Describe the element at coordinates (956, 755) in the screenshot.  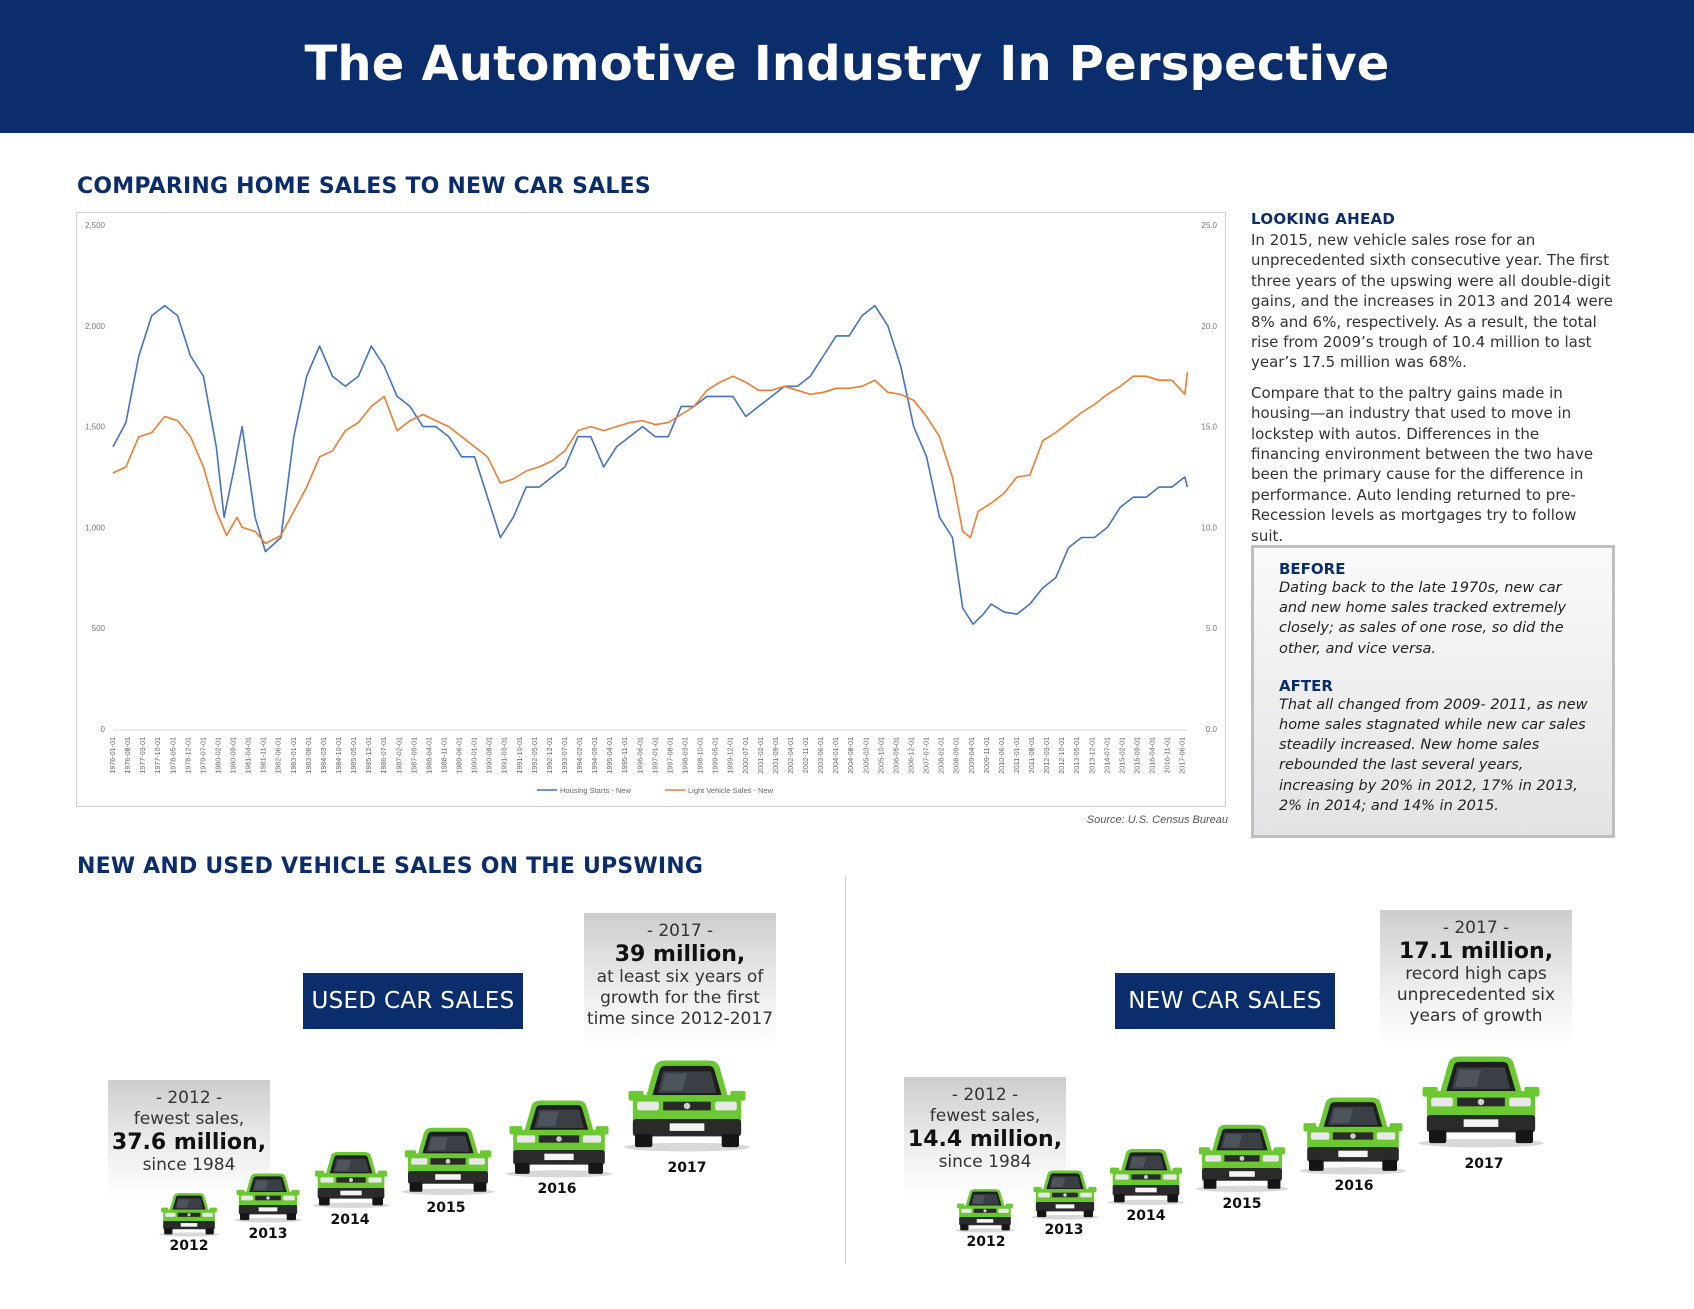
I see `x-tick-label: 2008-09-01` at that location.